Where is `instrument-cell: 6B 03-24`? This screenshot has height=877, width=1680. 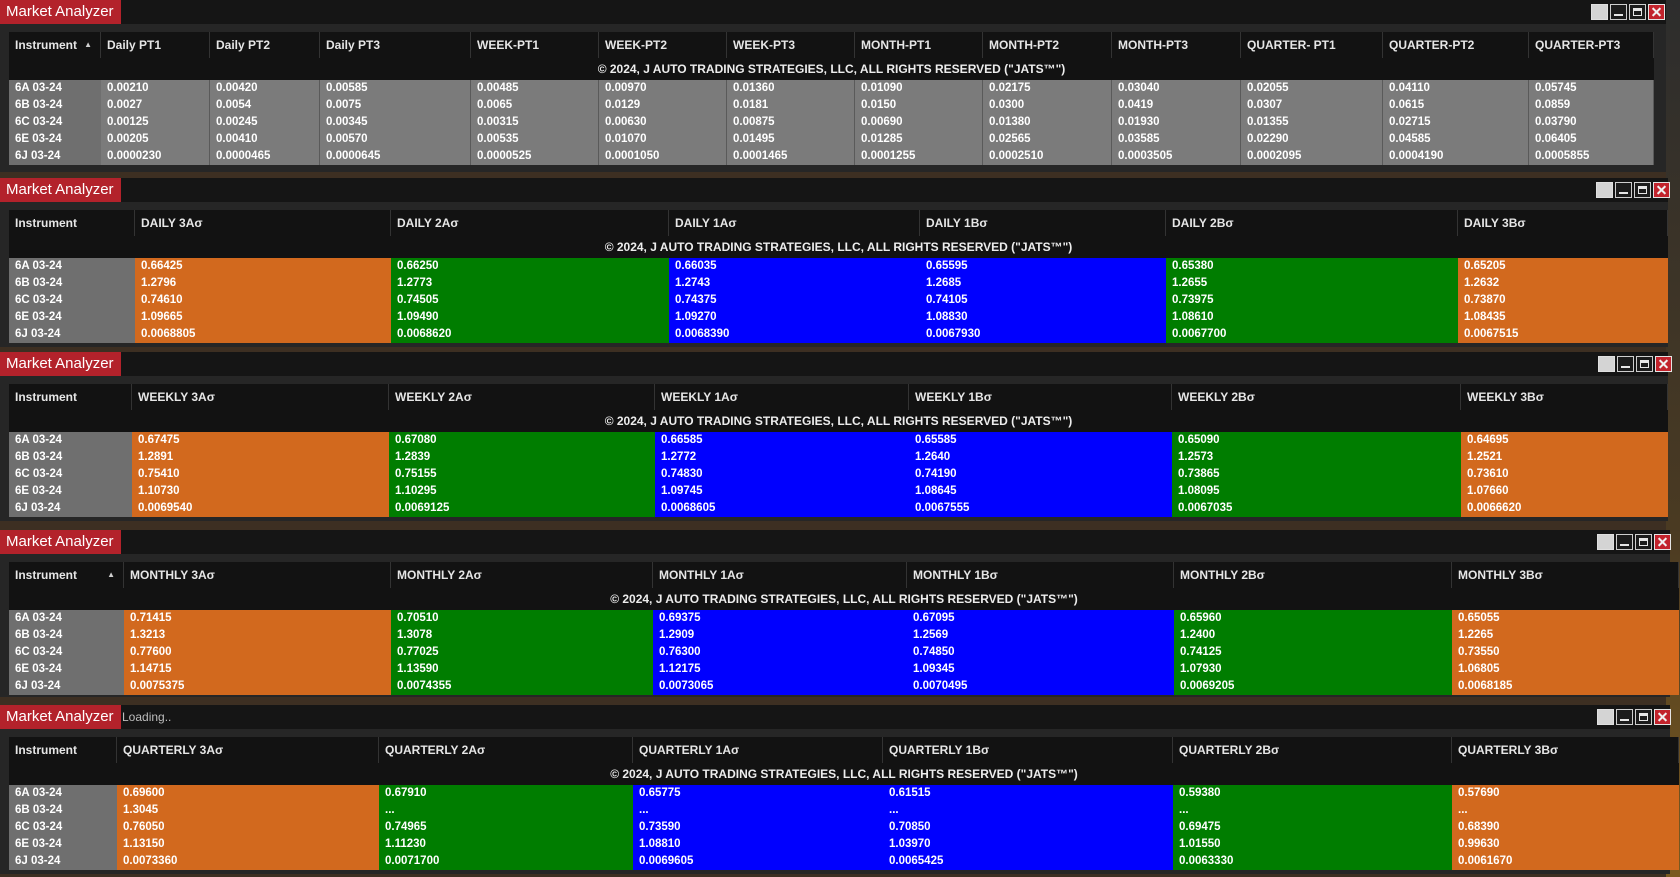 instrument-cell: 6B 03-24 is located at coordinates (72, 283).